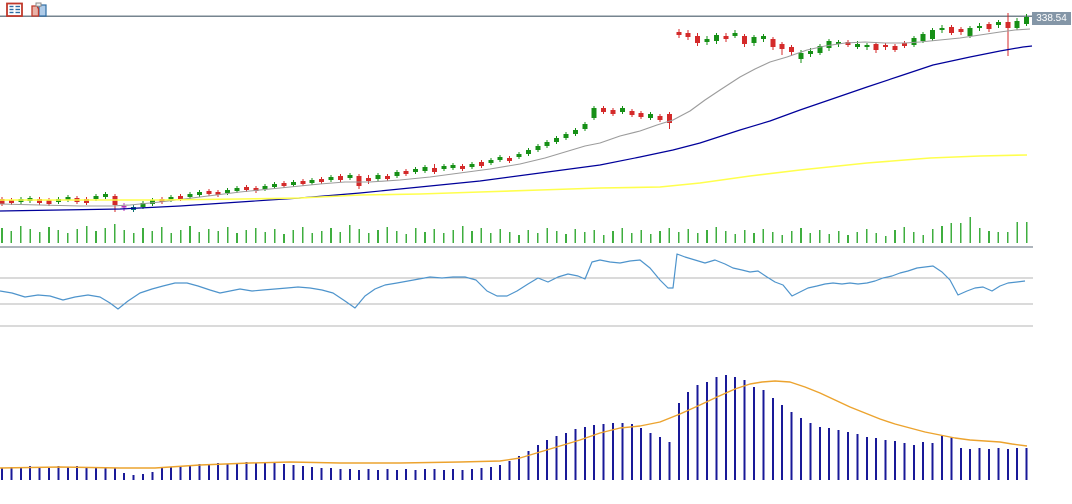 Image resolution: width=1072 pixels, height=504 pixels. What do you see at coordinates (15, 10) in the screenshot?
I see `quote-list-icon` at bounding box center [15, 10].